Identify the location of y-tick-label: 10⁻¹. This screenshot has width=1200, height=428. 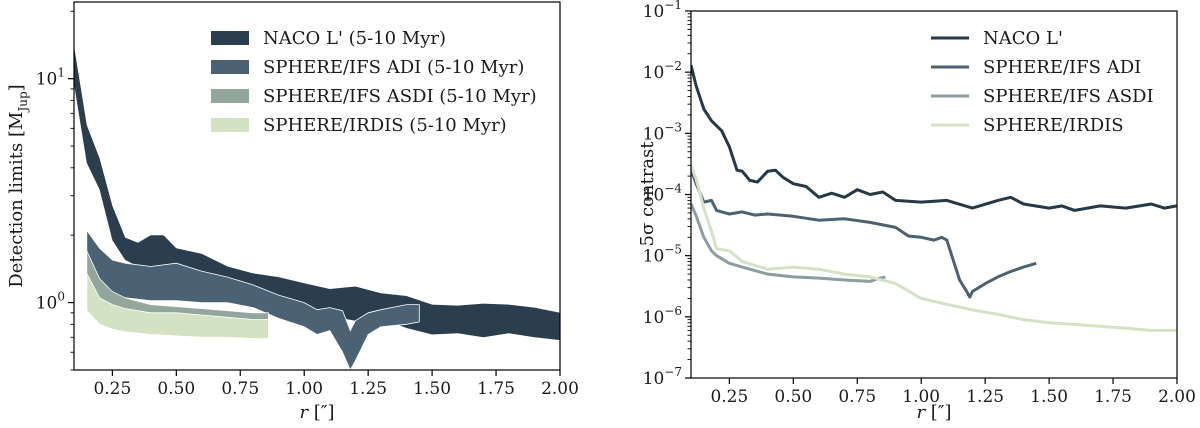
(662, 11).